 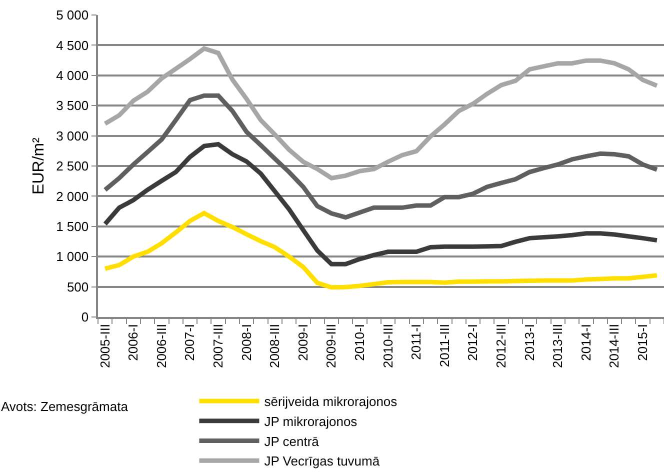 I want to click on x-tick-label: 2005-III, so click(x=104, y=346).